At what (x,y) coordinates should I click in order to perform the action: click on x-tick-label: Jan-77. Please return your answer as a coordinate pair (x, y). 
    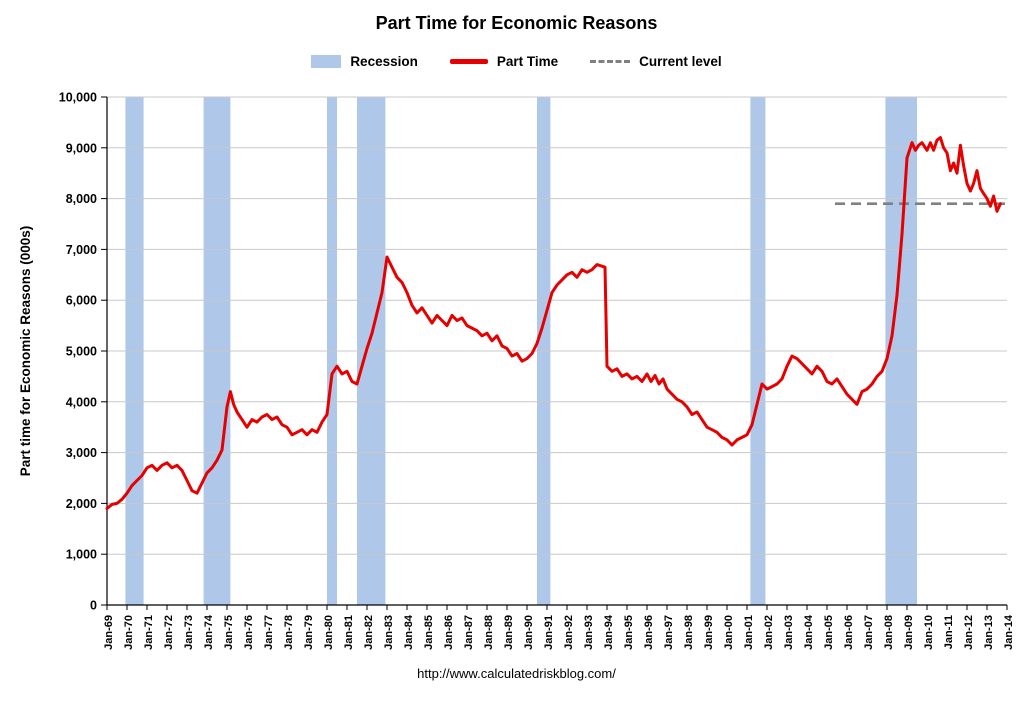
    Looking at the image, I should click on (269, 632).